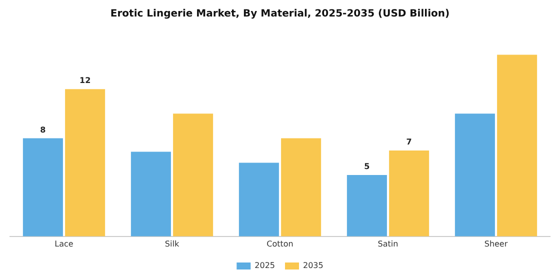  What do you see at coordinates (496, 243) in the screenshot?
I see `x-tick-label: Sheer` at bounding box center [496, 243].